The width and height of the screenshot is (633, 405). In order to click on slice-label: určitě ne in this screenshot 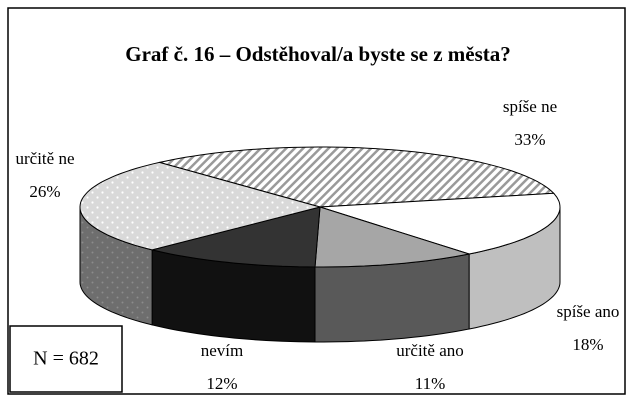, I will do `click(45, 158)`.